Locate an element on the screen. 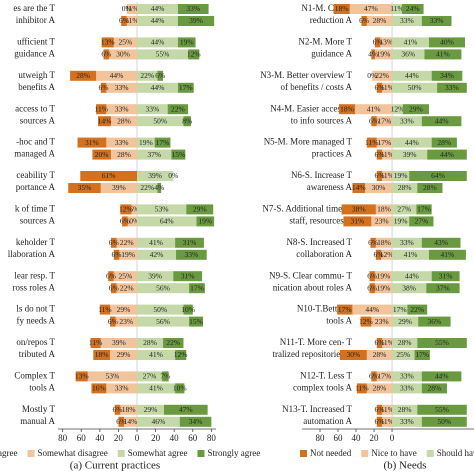 The image size is (474, 474). legend-label: Strongly agree is located at coordinates (233, 453).